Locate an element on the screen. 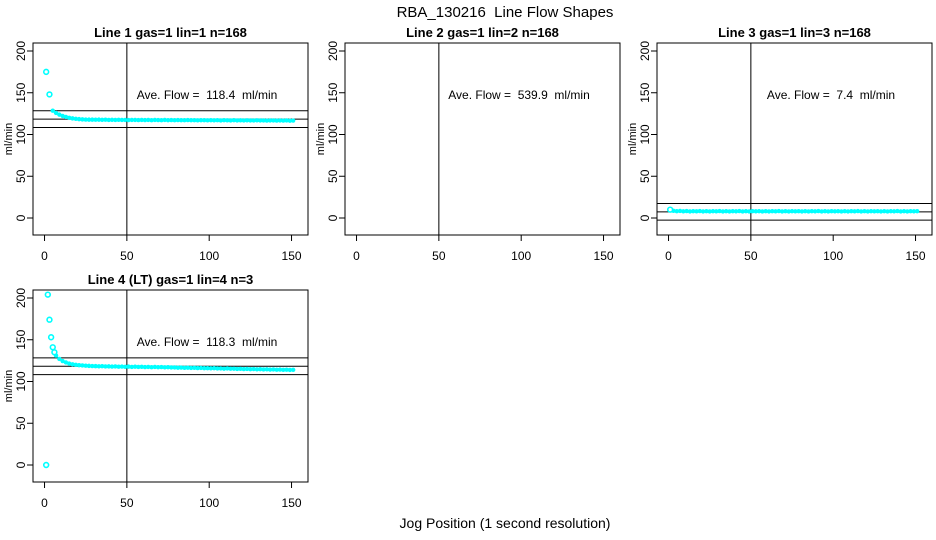 This screenshot has width=936, height=540. ave-flow-annotation: Ave. Flow = 118.4 ml/min is located at coordinates (207, 95).